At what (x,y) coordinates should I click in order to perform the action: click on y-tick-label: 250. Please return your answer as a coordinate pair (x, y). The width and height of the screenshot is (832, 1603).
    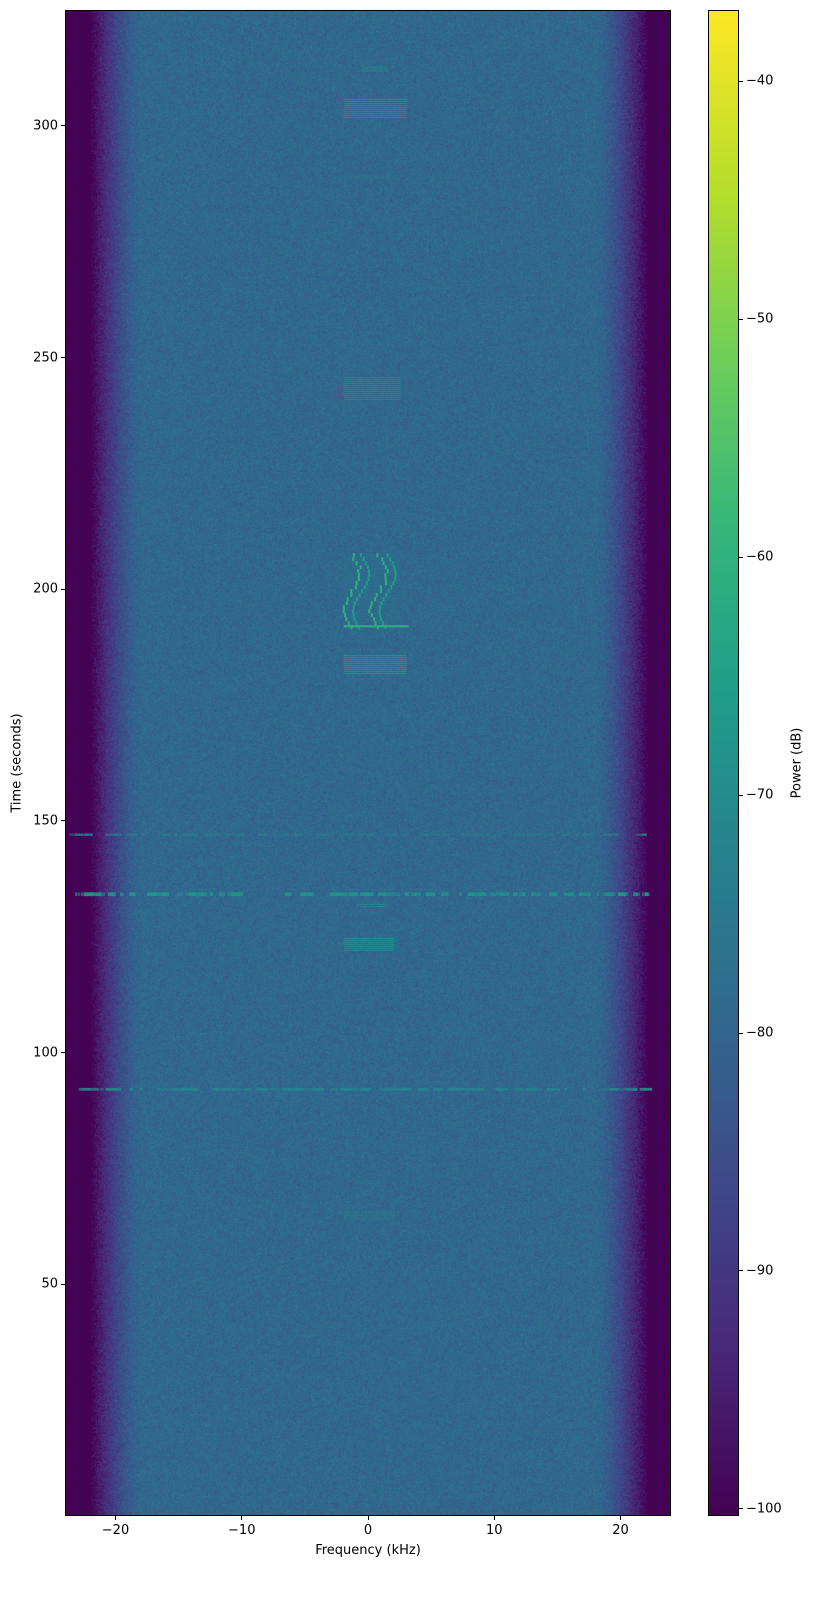
    Looking at the image, I should click on (45, 357).